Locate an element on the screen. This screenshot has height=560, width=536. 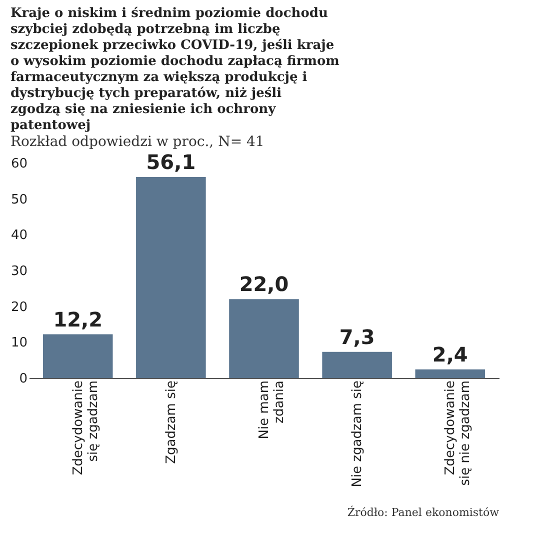
text: Źródło: Panel ekonomistów is located at coordinates (423, 512).